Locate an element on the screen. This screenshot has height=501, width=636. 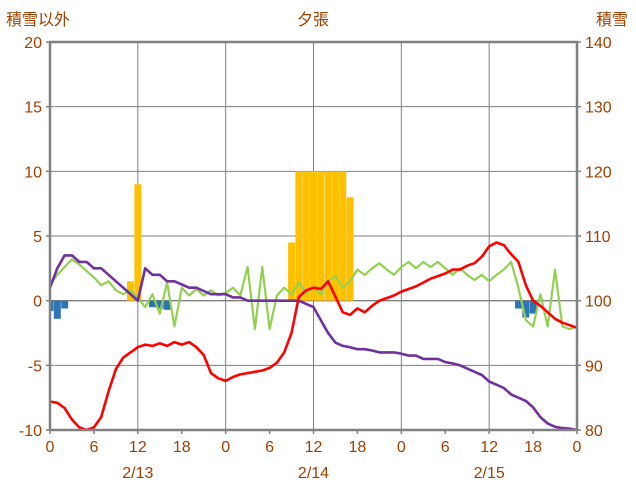
date-label: 2/14 is located at coordinates (313, 473).